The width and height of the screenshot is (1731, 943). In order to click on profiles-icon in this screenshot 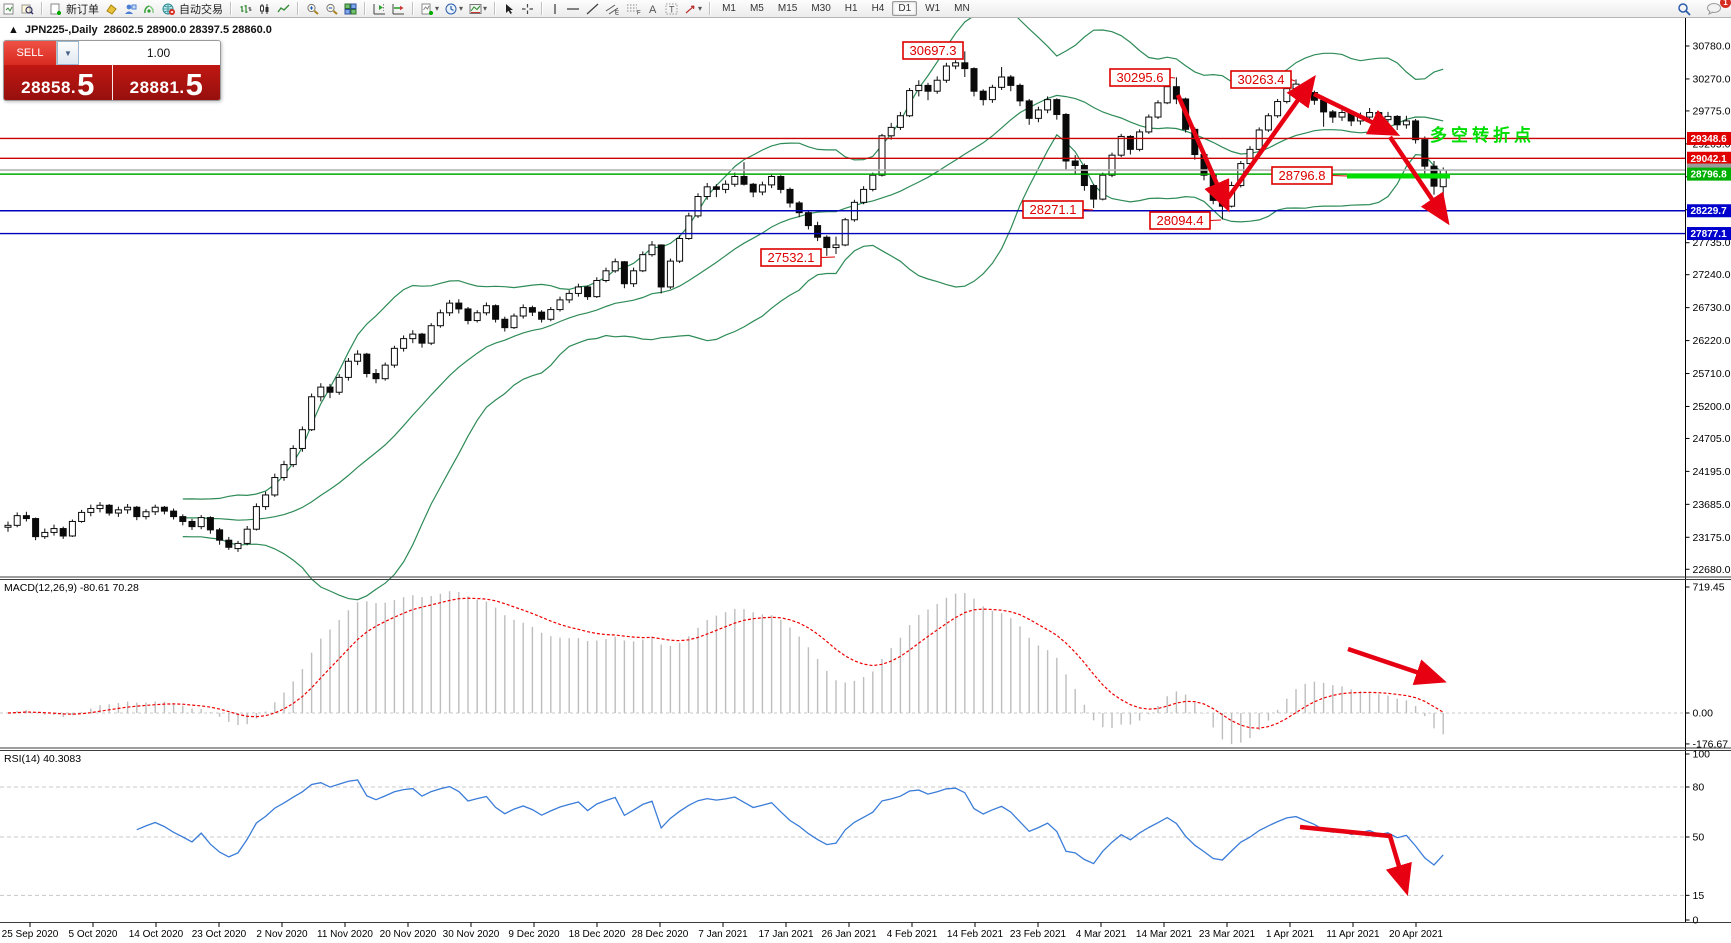, I will do `click(27, 8)`.